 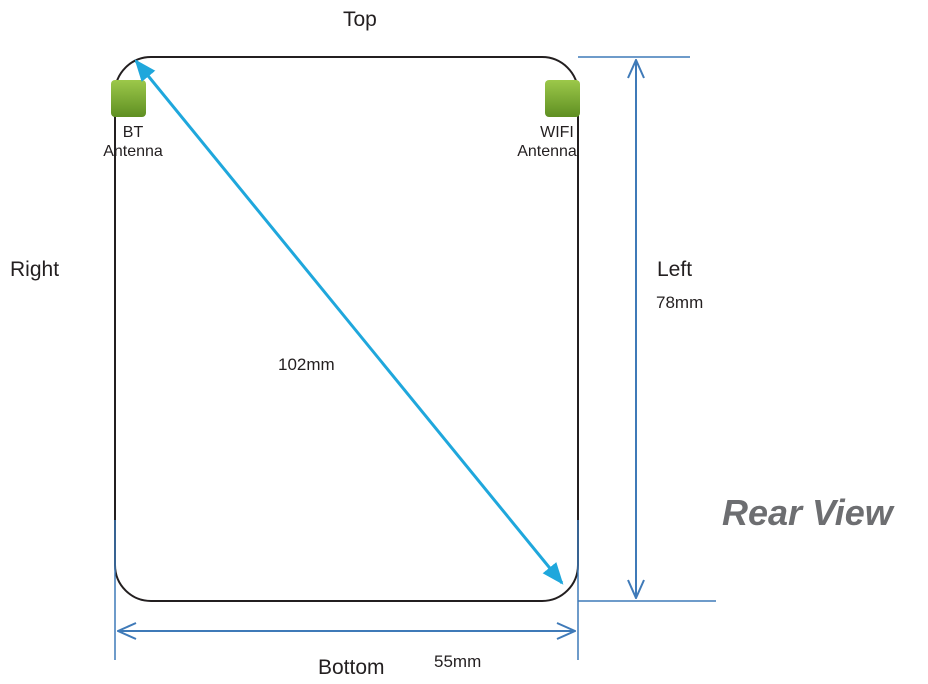 What do you see at coordinates (680, 302) in the screenshot?
I see `height-dimension-value: 78mm` at bounding box center [680, 302].